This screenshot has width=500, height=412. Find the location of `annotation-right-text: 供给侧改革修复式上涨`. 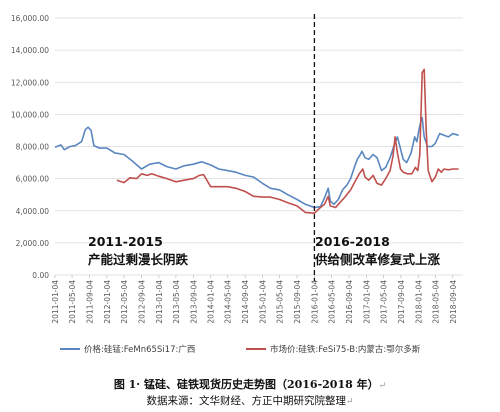

annotation-right-text: 供给侧改革修复式上涨 is located at coordinates (377, 259).